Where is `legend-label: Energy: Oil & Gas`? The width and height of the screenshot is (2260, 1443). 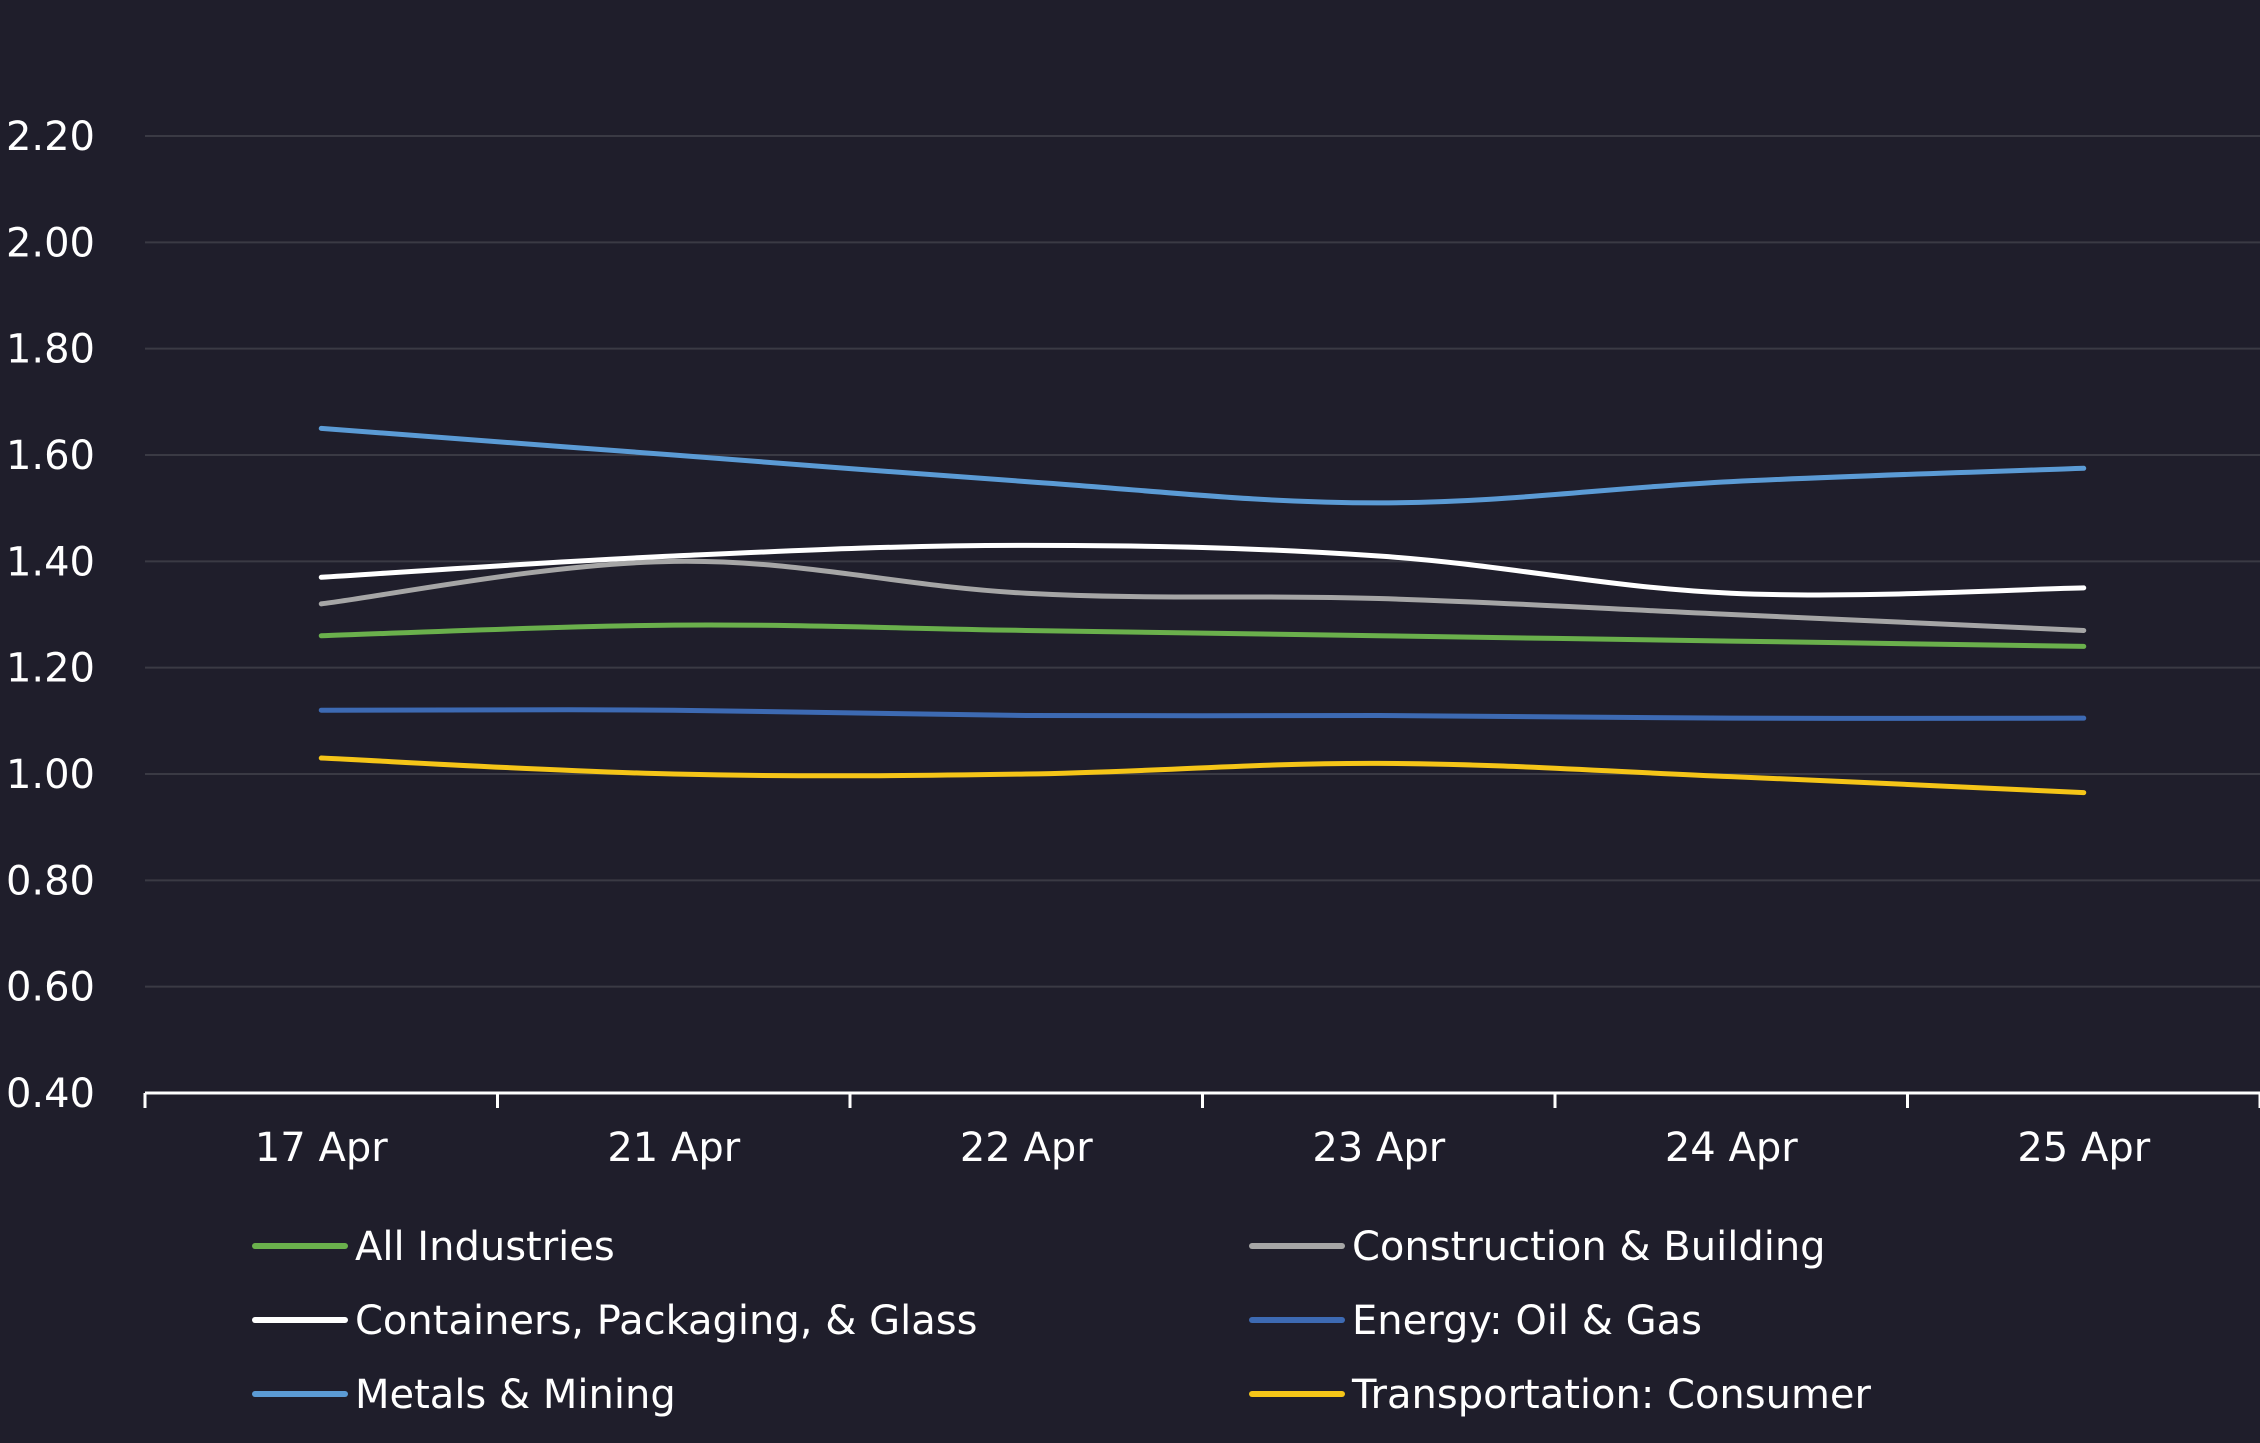 legend-label: Energy: Oil & Gas is located at coordinates (1527, 1321).